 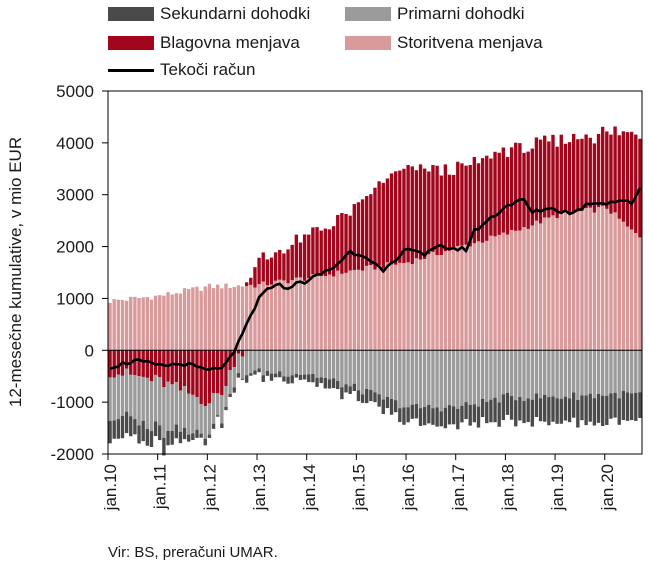 I want to click on legend-label-secondary: Sekundarni dohodki, so click(x=235, y=13).